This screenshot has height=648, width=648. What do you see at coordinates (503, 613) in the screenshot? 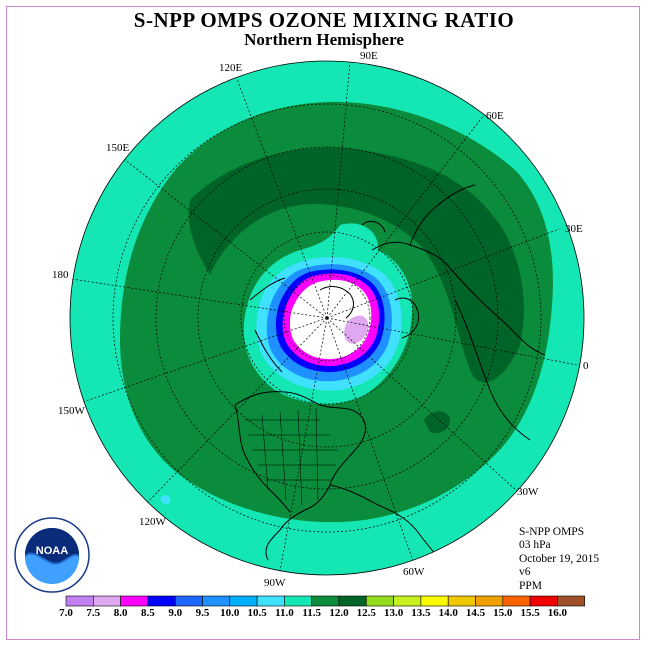
I see `colorbar-tick-label: 15.0` at bounding box center [503, 613].